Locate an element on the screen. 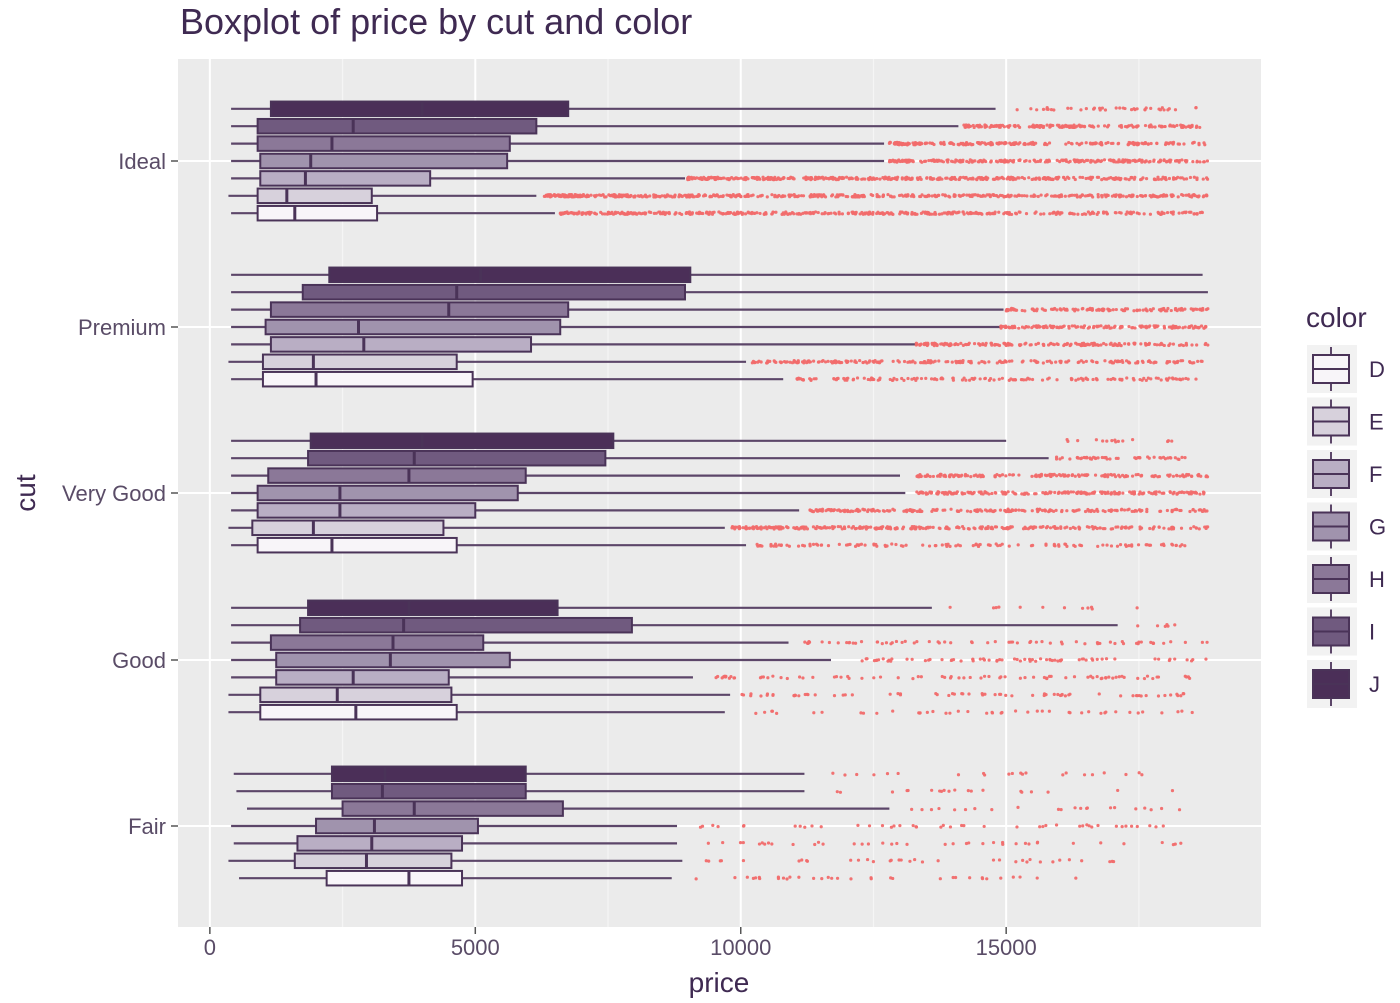 This screenshot has height=1003, width=1400. legend-item-f: F is located at coordinates (1344, 474).